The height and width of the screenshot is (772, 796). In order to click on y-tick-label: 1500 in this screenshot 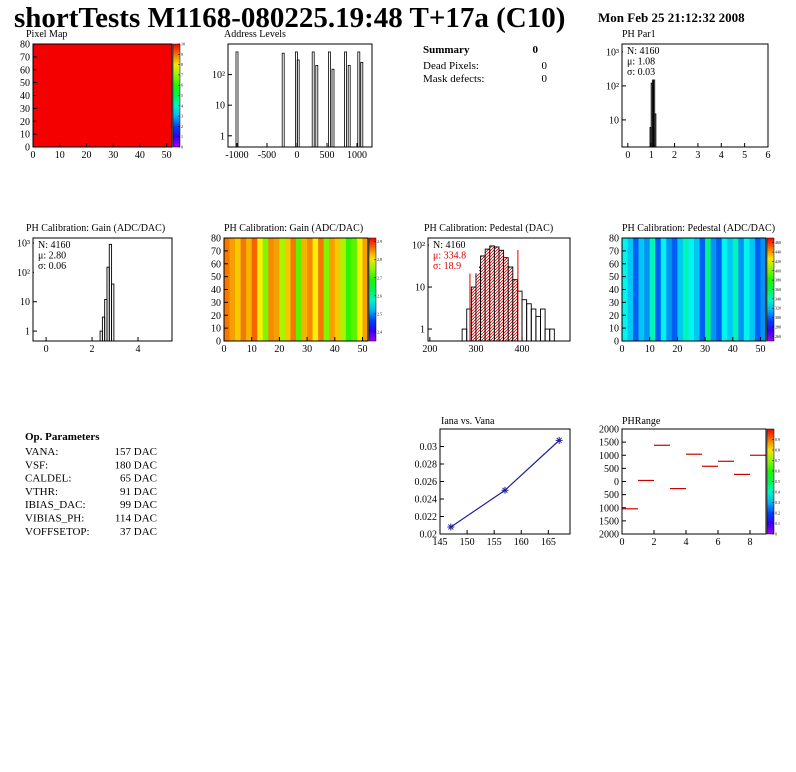, I will do `click(609, 521)`.